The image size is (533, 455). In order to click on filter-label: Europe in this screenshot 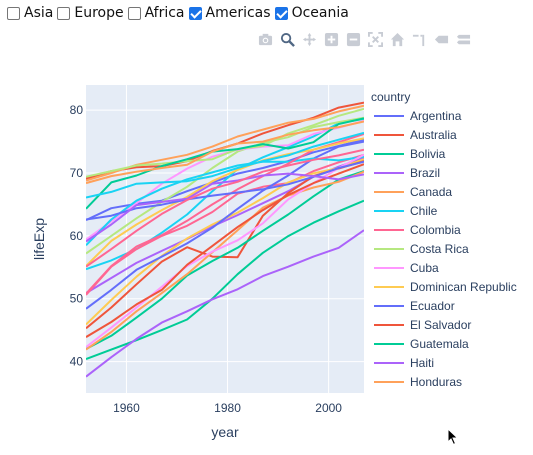, I will do `click(99, 13)`.